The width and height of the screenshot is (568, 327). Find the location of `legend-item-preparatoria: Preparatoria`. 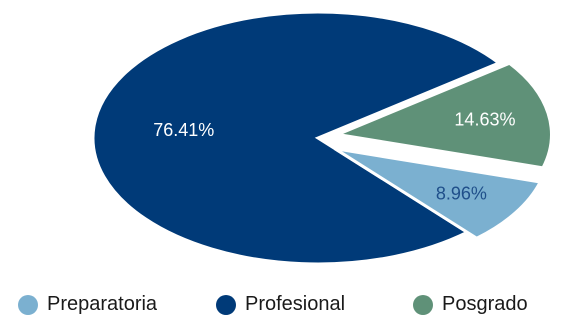

legend-item-preparatoria: Preparatoria is located at coordinates (87, 304).